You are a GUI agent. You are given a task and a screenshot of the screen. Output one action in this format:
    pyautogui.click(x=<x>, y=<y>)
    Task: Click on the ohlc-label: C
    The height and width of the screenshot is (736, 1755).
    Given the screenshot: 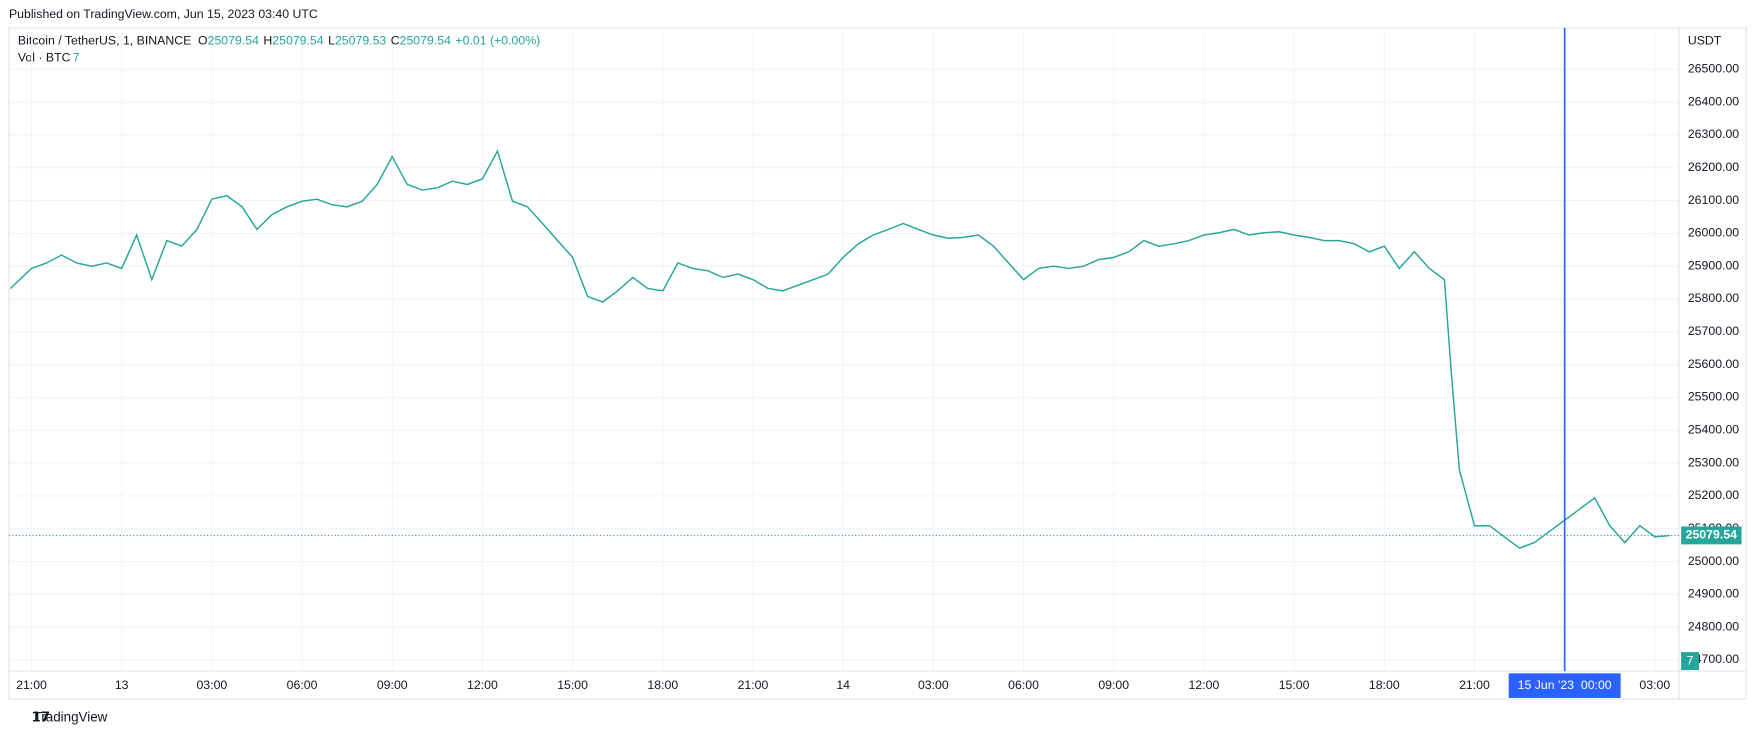 What is the action you would take?
    pyautogui.click(x=395, y=41)
    